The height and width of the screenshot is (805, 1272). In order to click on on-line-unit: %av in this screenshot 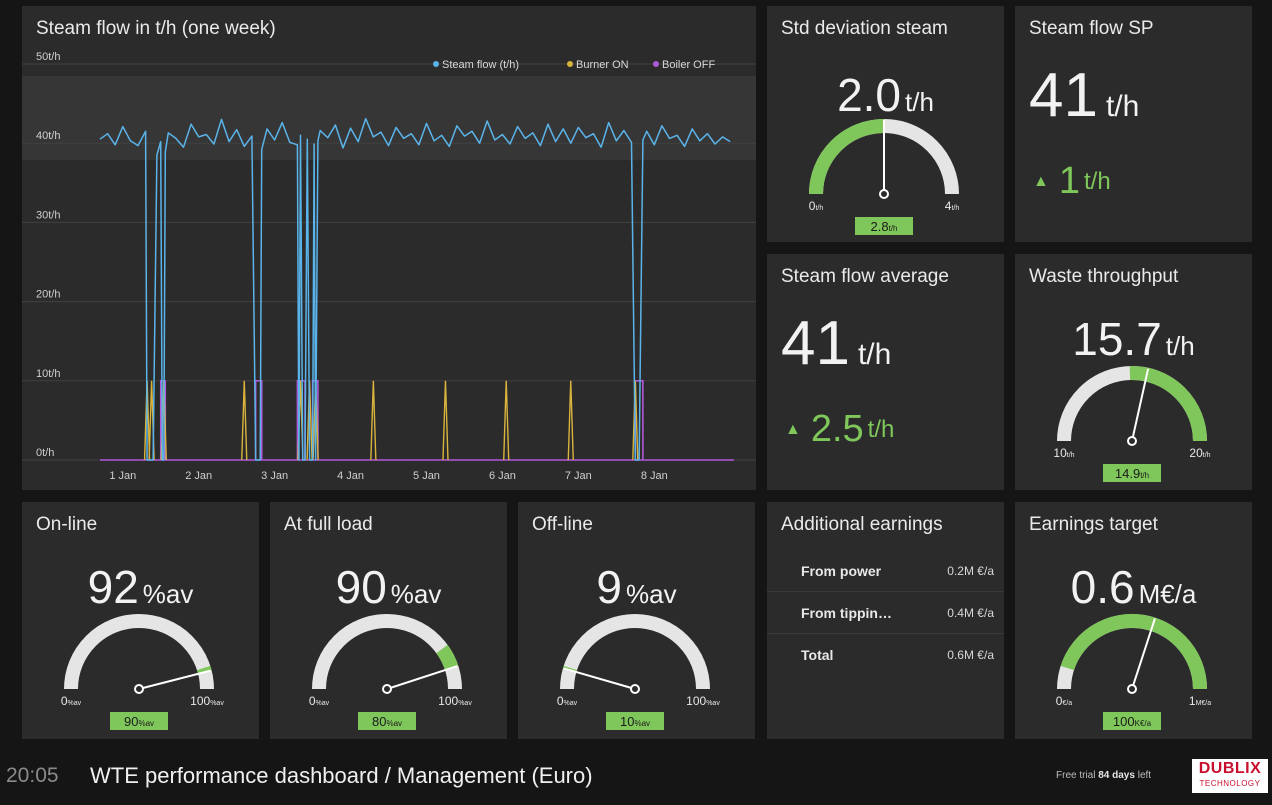, I will do `click(168, 594)`.